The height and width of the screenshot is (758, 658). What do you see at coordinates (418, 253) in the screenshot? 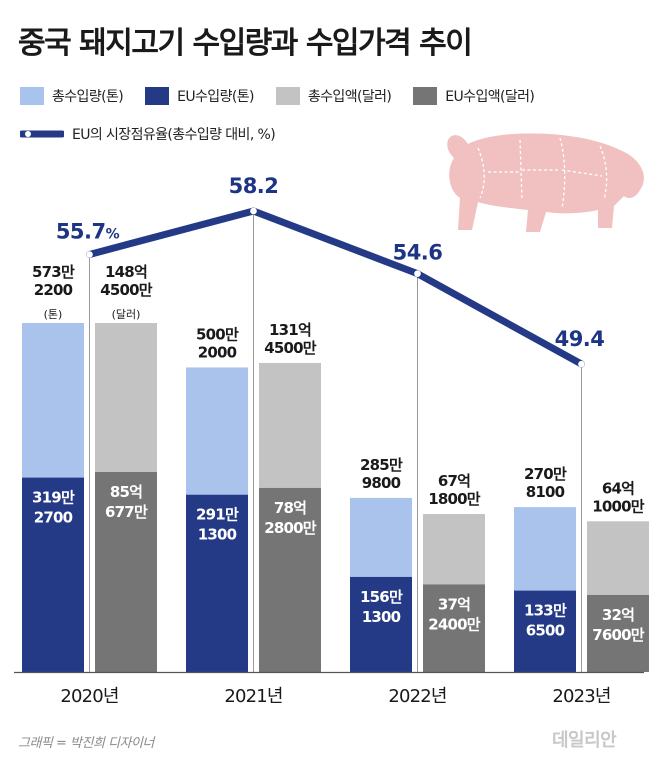
I see `share-label: 54.6` at bounding box center [418, 253].